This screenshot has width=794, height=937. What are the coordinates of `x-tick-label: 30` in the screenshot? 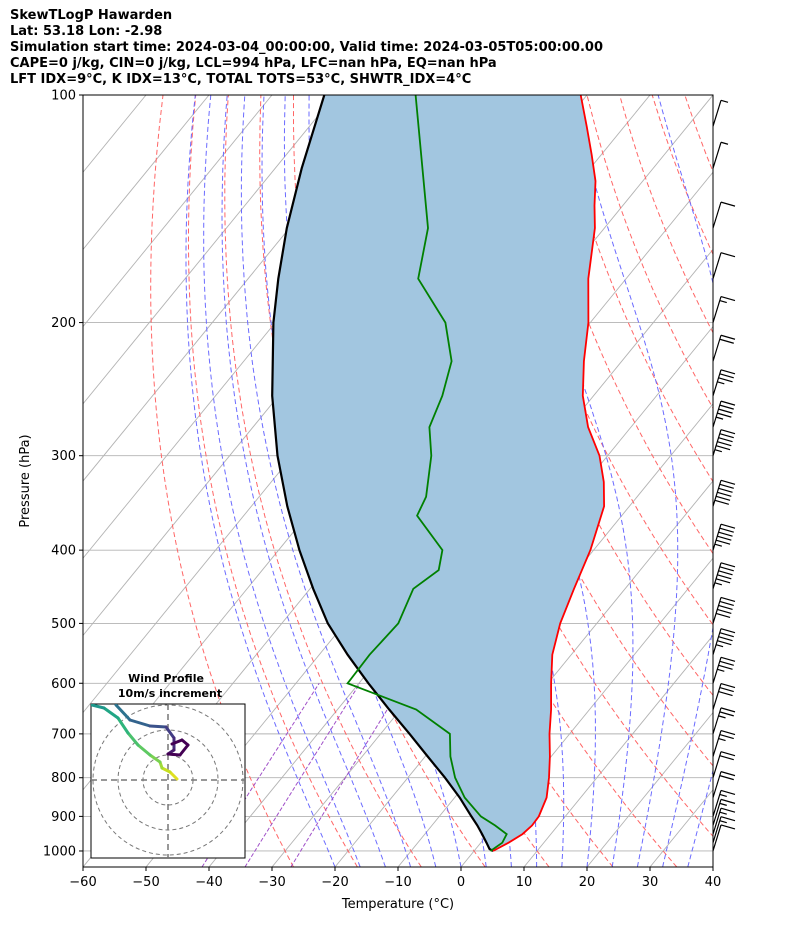 It's located at (650, 882).